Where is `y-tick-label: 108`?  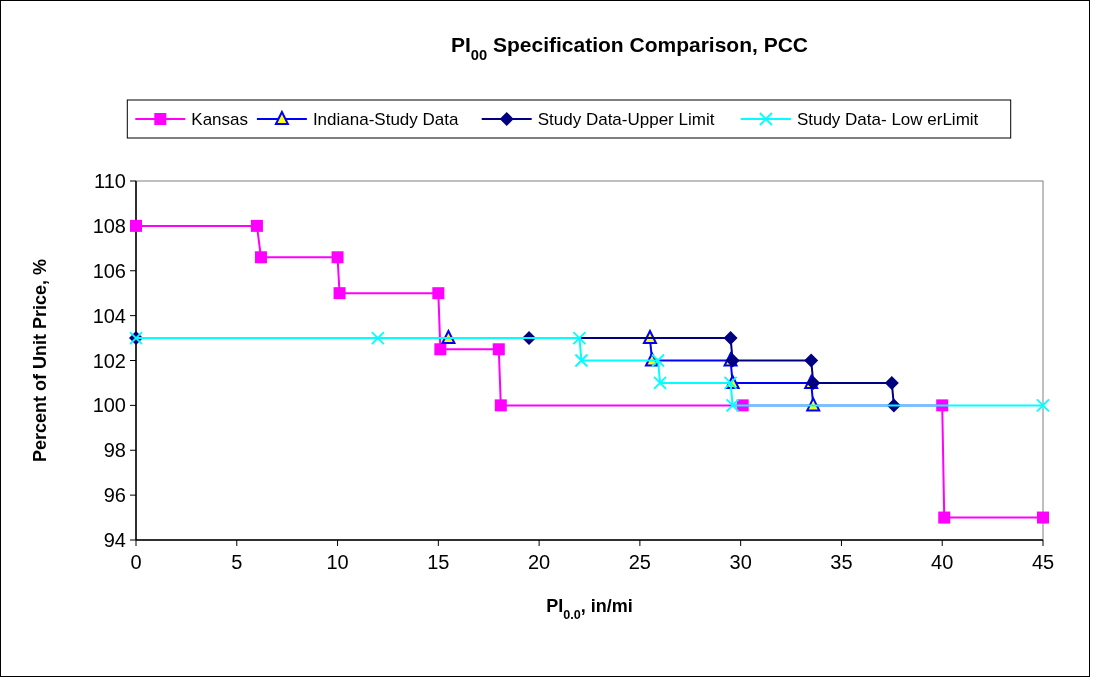
y-tick-label: 108 is located at coordinates (109, 225).